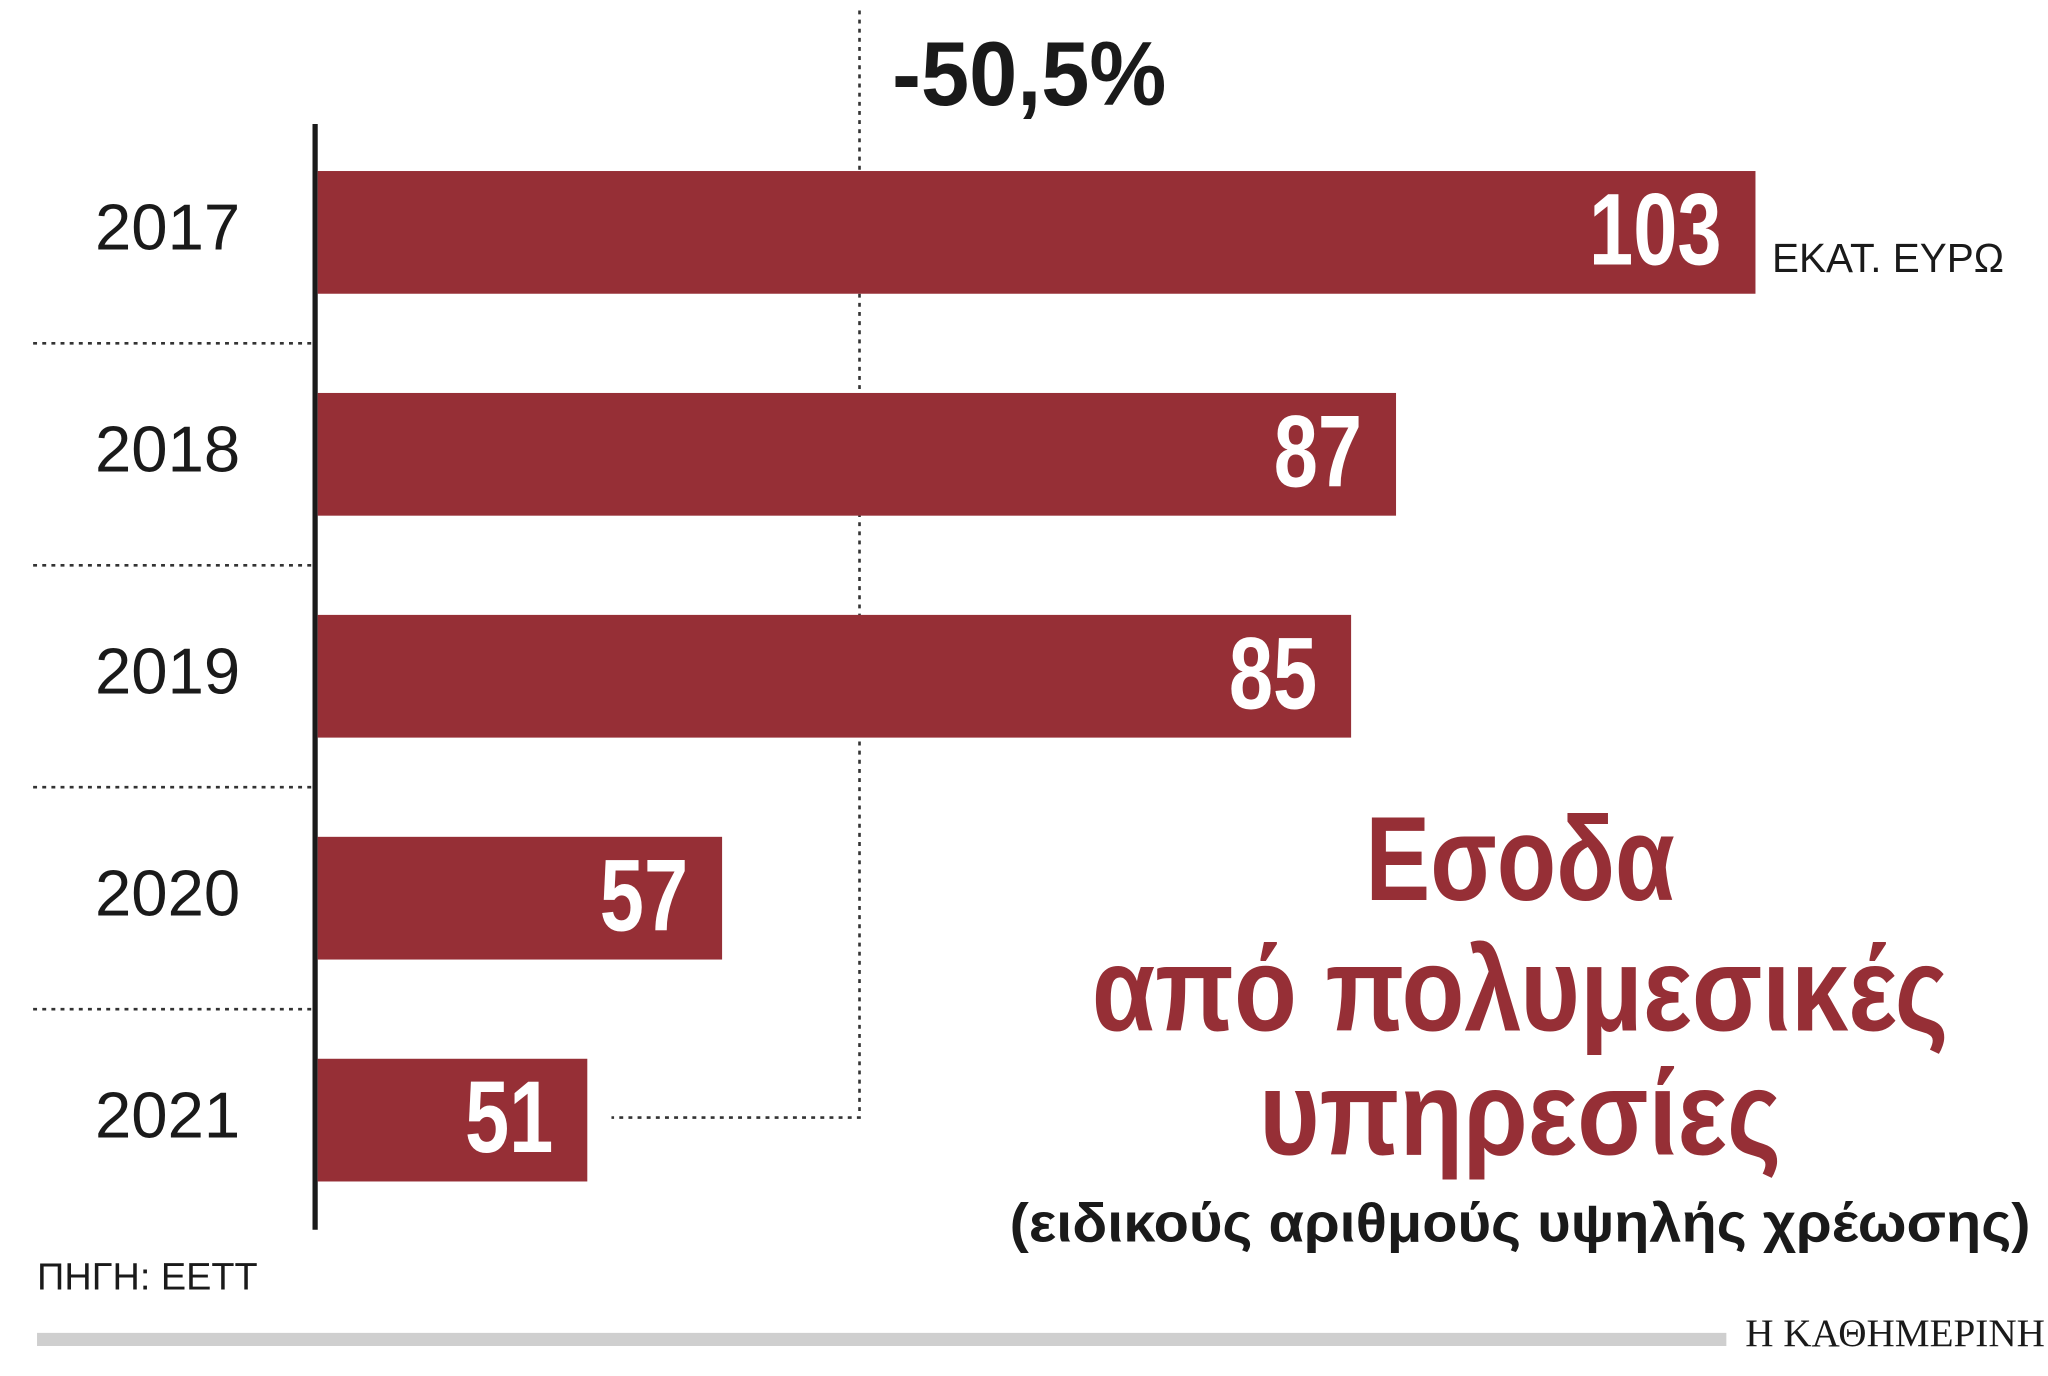  Describe the element at coordinates (1273, 674) in the screenshot. I see `value-label: 85` at that location.